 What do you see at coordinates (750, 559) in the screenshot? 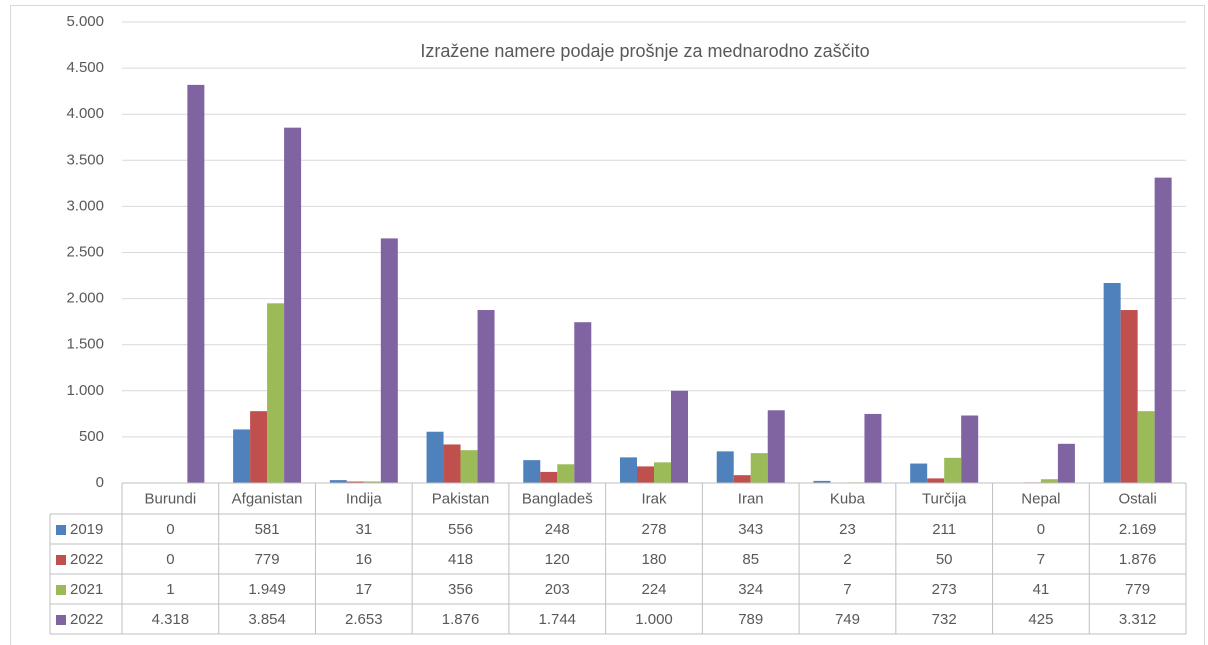
I see `table-value: 85` at bounding box center [750, 559].